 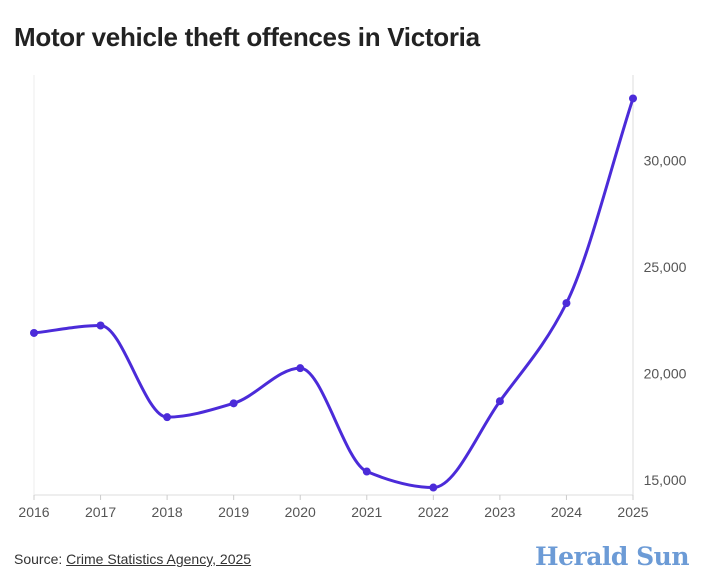 I want to click on y-tick-label: 15,000, so click(x=665, y=480).